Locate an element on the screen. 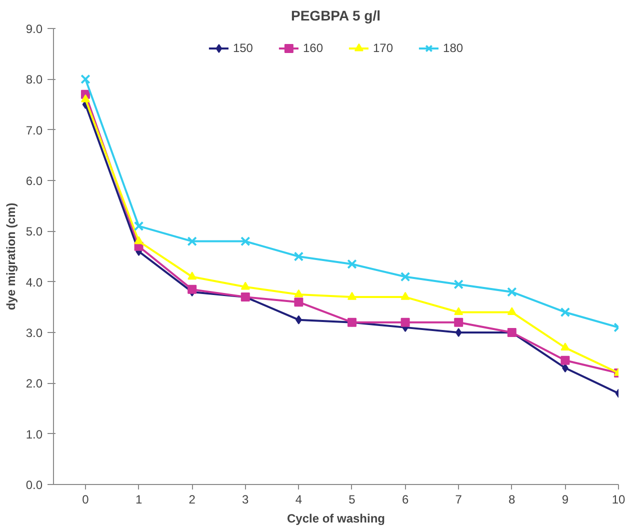 The height and width of the screenshot is (528, 633). x-tick-label: 7 is located at coordinates (458, 499).